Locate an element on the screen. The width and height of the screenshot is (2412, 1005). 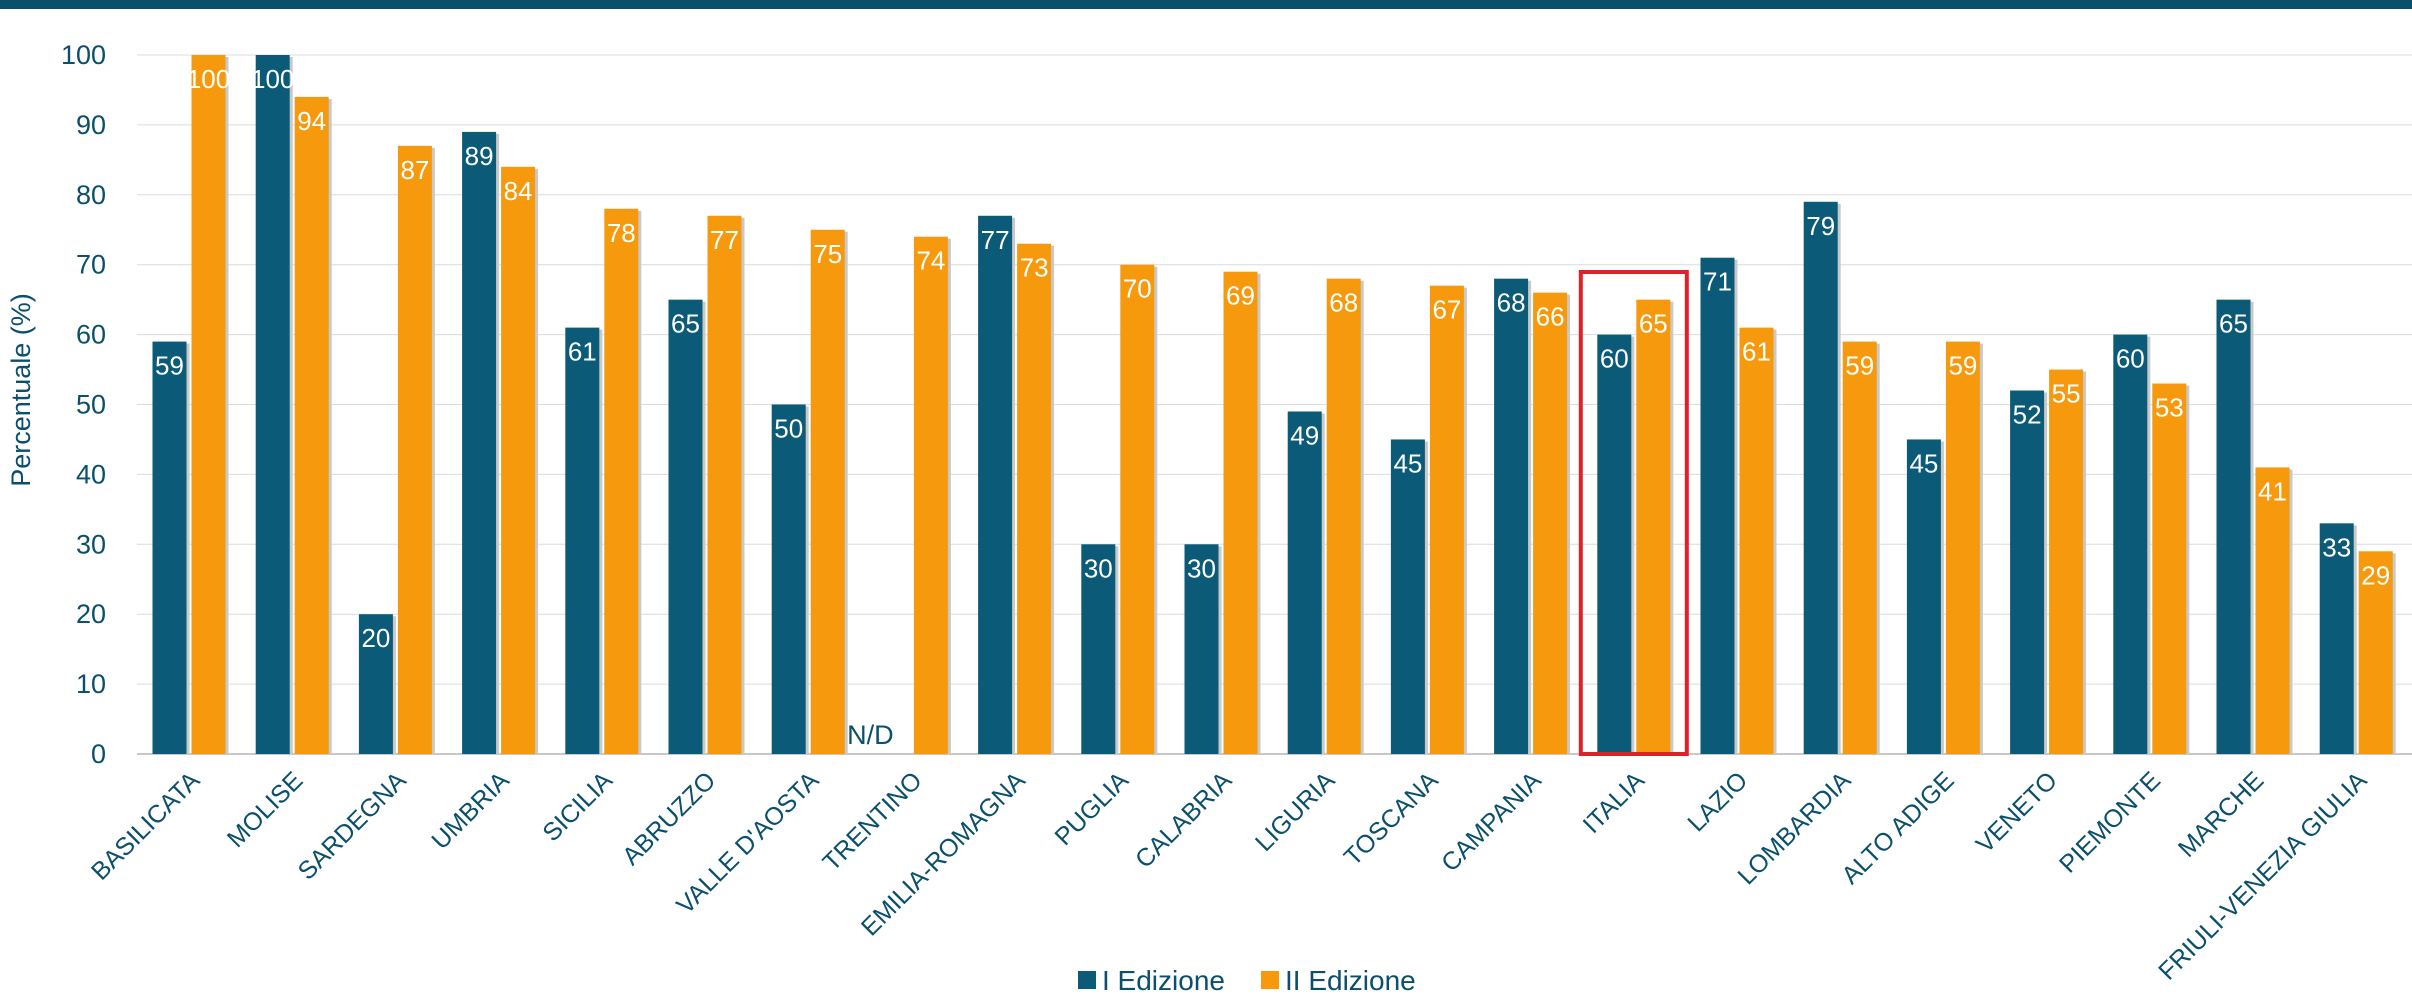
data-label: 69 is located at coordinates (1240, 296).